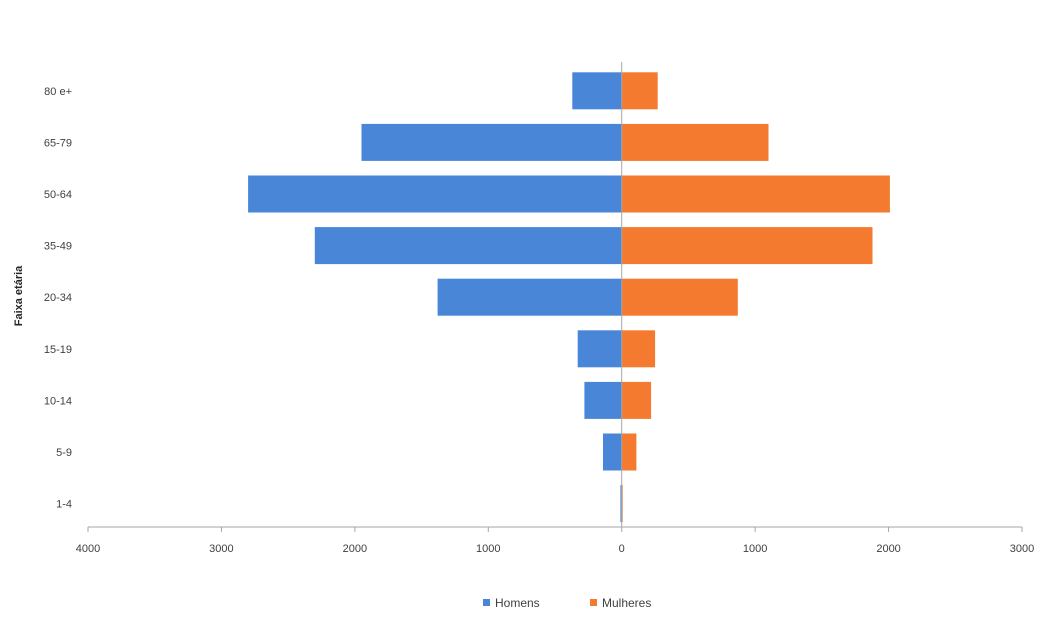  I want to click on y-category-label: 80 e+, so click(58, 92).